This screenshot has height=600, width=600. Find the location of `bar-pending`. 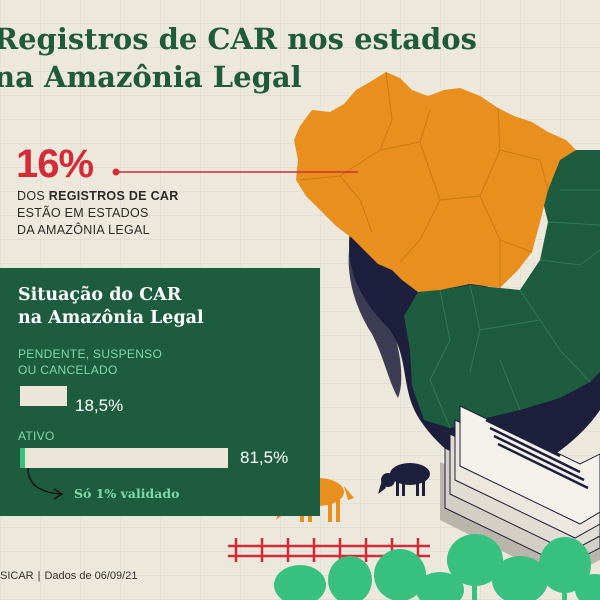

bar-pending is located at coordinates (43, 396).